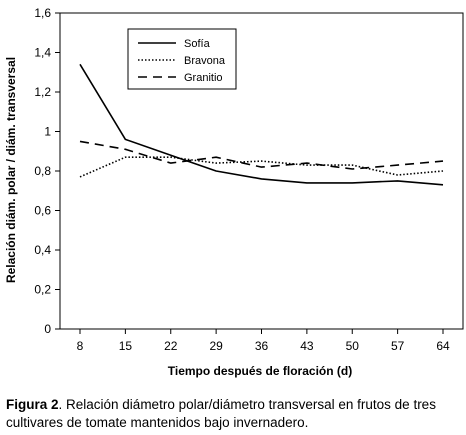 The width and height of the screenshot is (466, 435). What do you see at coordinates (197, 44) in the screenshot?
I see `legend-label-sofia: Sofía` at bounding box center [197, 44].